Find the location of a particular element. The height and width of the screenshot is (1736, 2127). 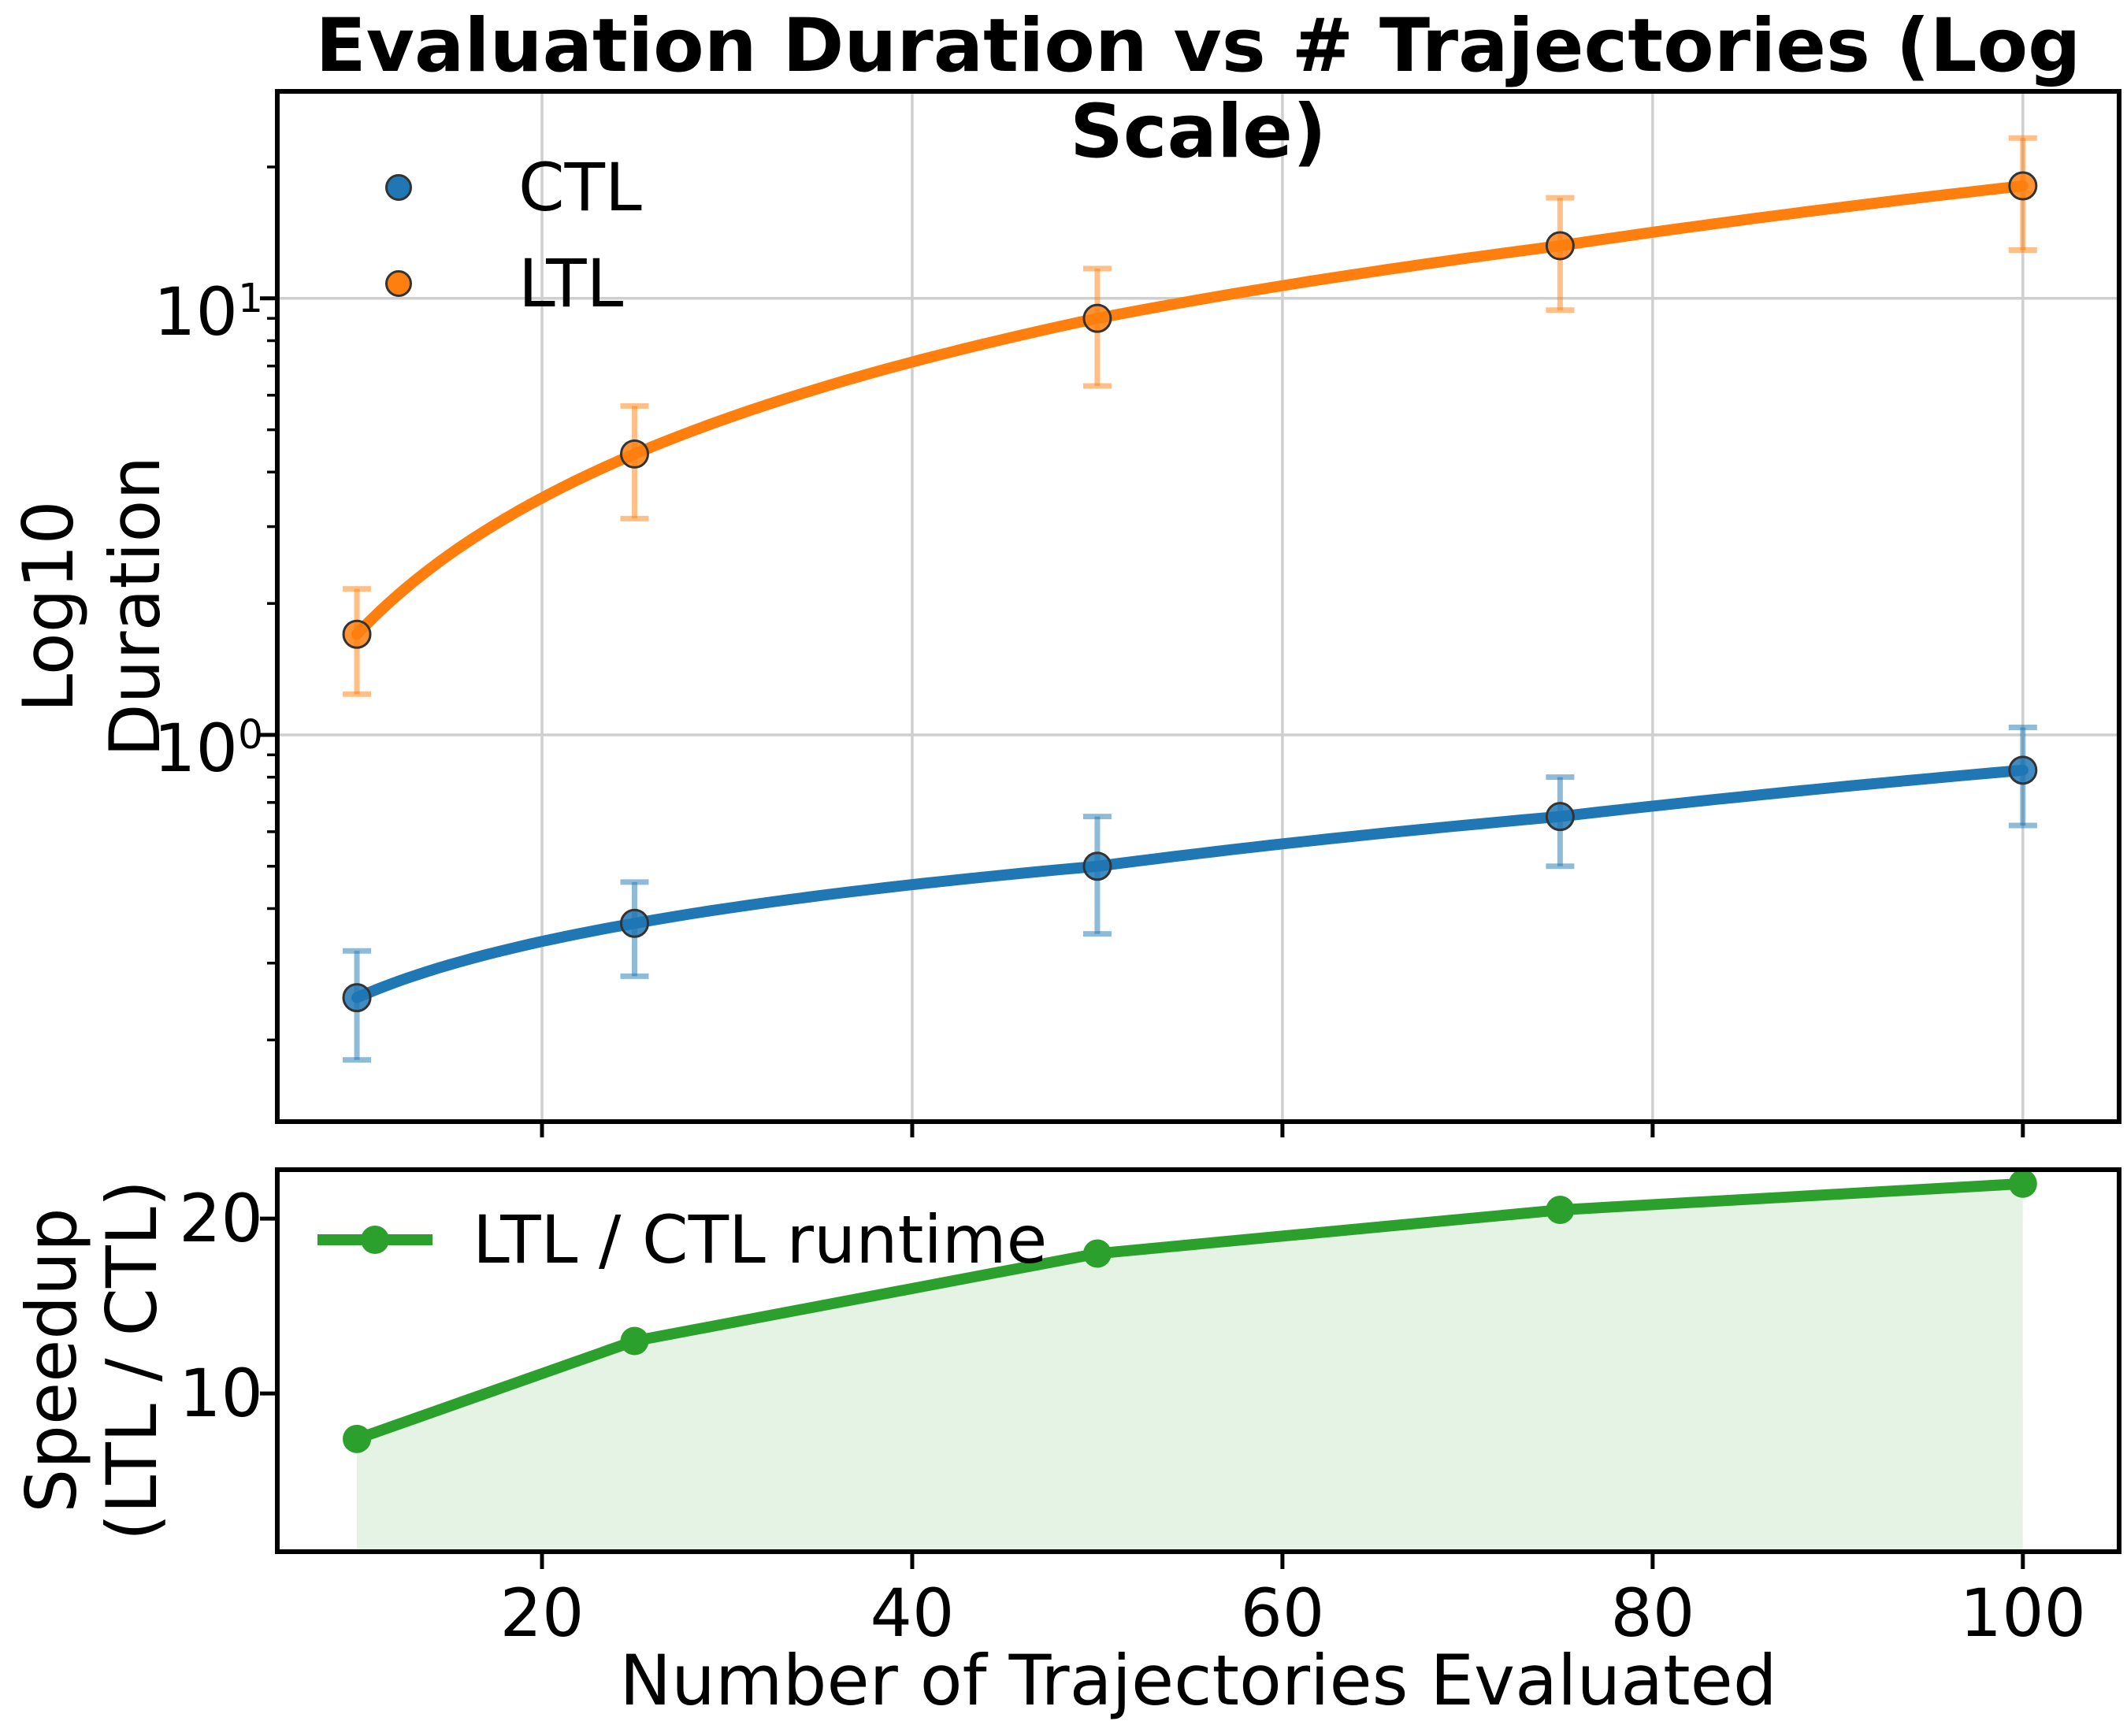

ctl-legend-label: CTL is located at coordinates (580, 188).